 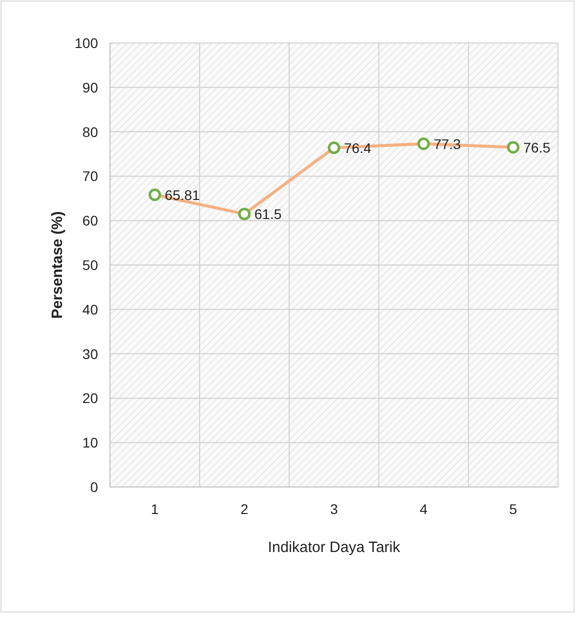 I want to click on data-label: 61.5, so click(x=268, y=214).